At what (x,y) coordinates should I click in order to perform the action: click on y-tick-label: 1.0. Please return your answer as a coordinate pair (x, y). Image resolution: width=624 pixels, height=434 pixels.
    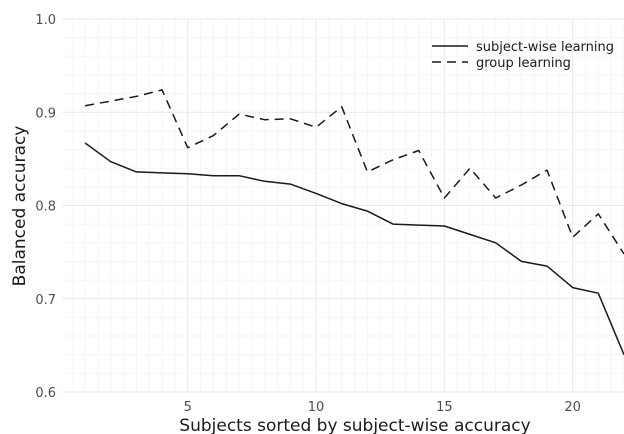
    Looking at the image, I should click on (45, 20).